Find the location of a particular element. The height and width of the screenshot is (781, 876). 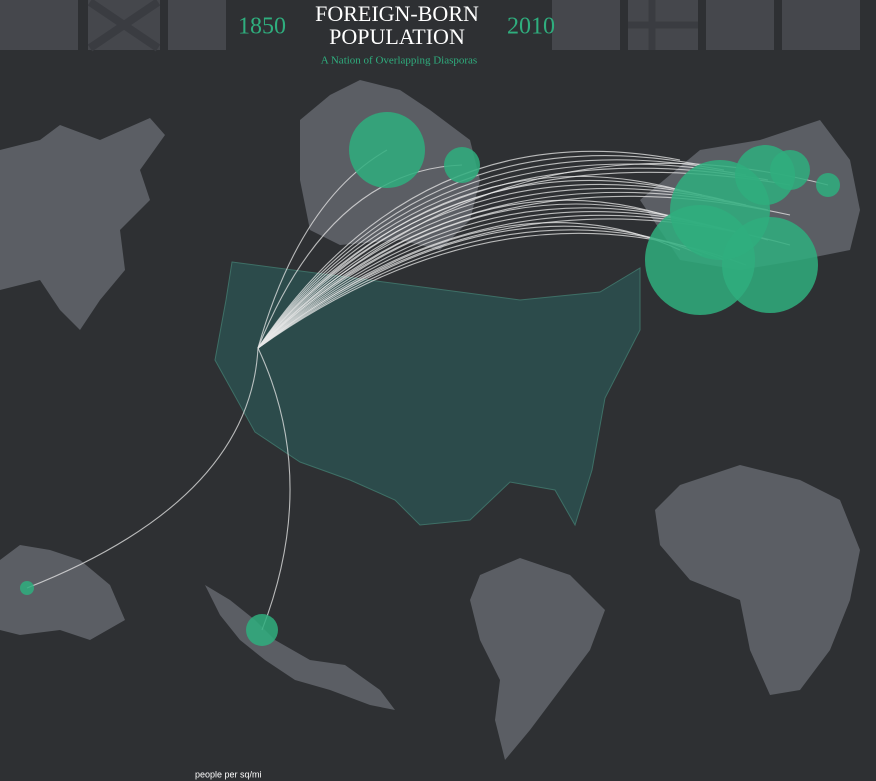

subtitle: A Nation of Overlapping Diasporas is located at coordinates (399, 61).